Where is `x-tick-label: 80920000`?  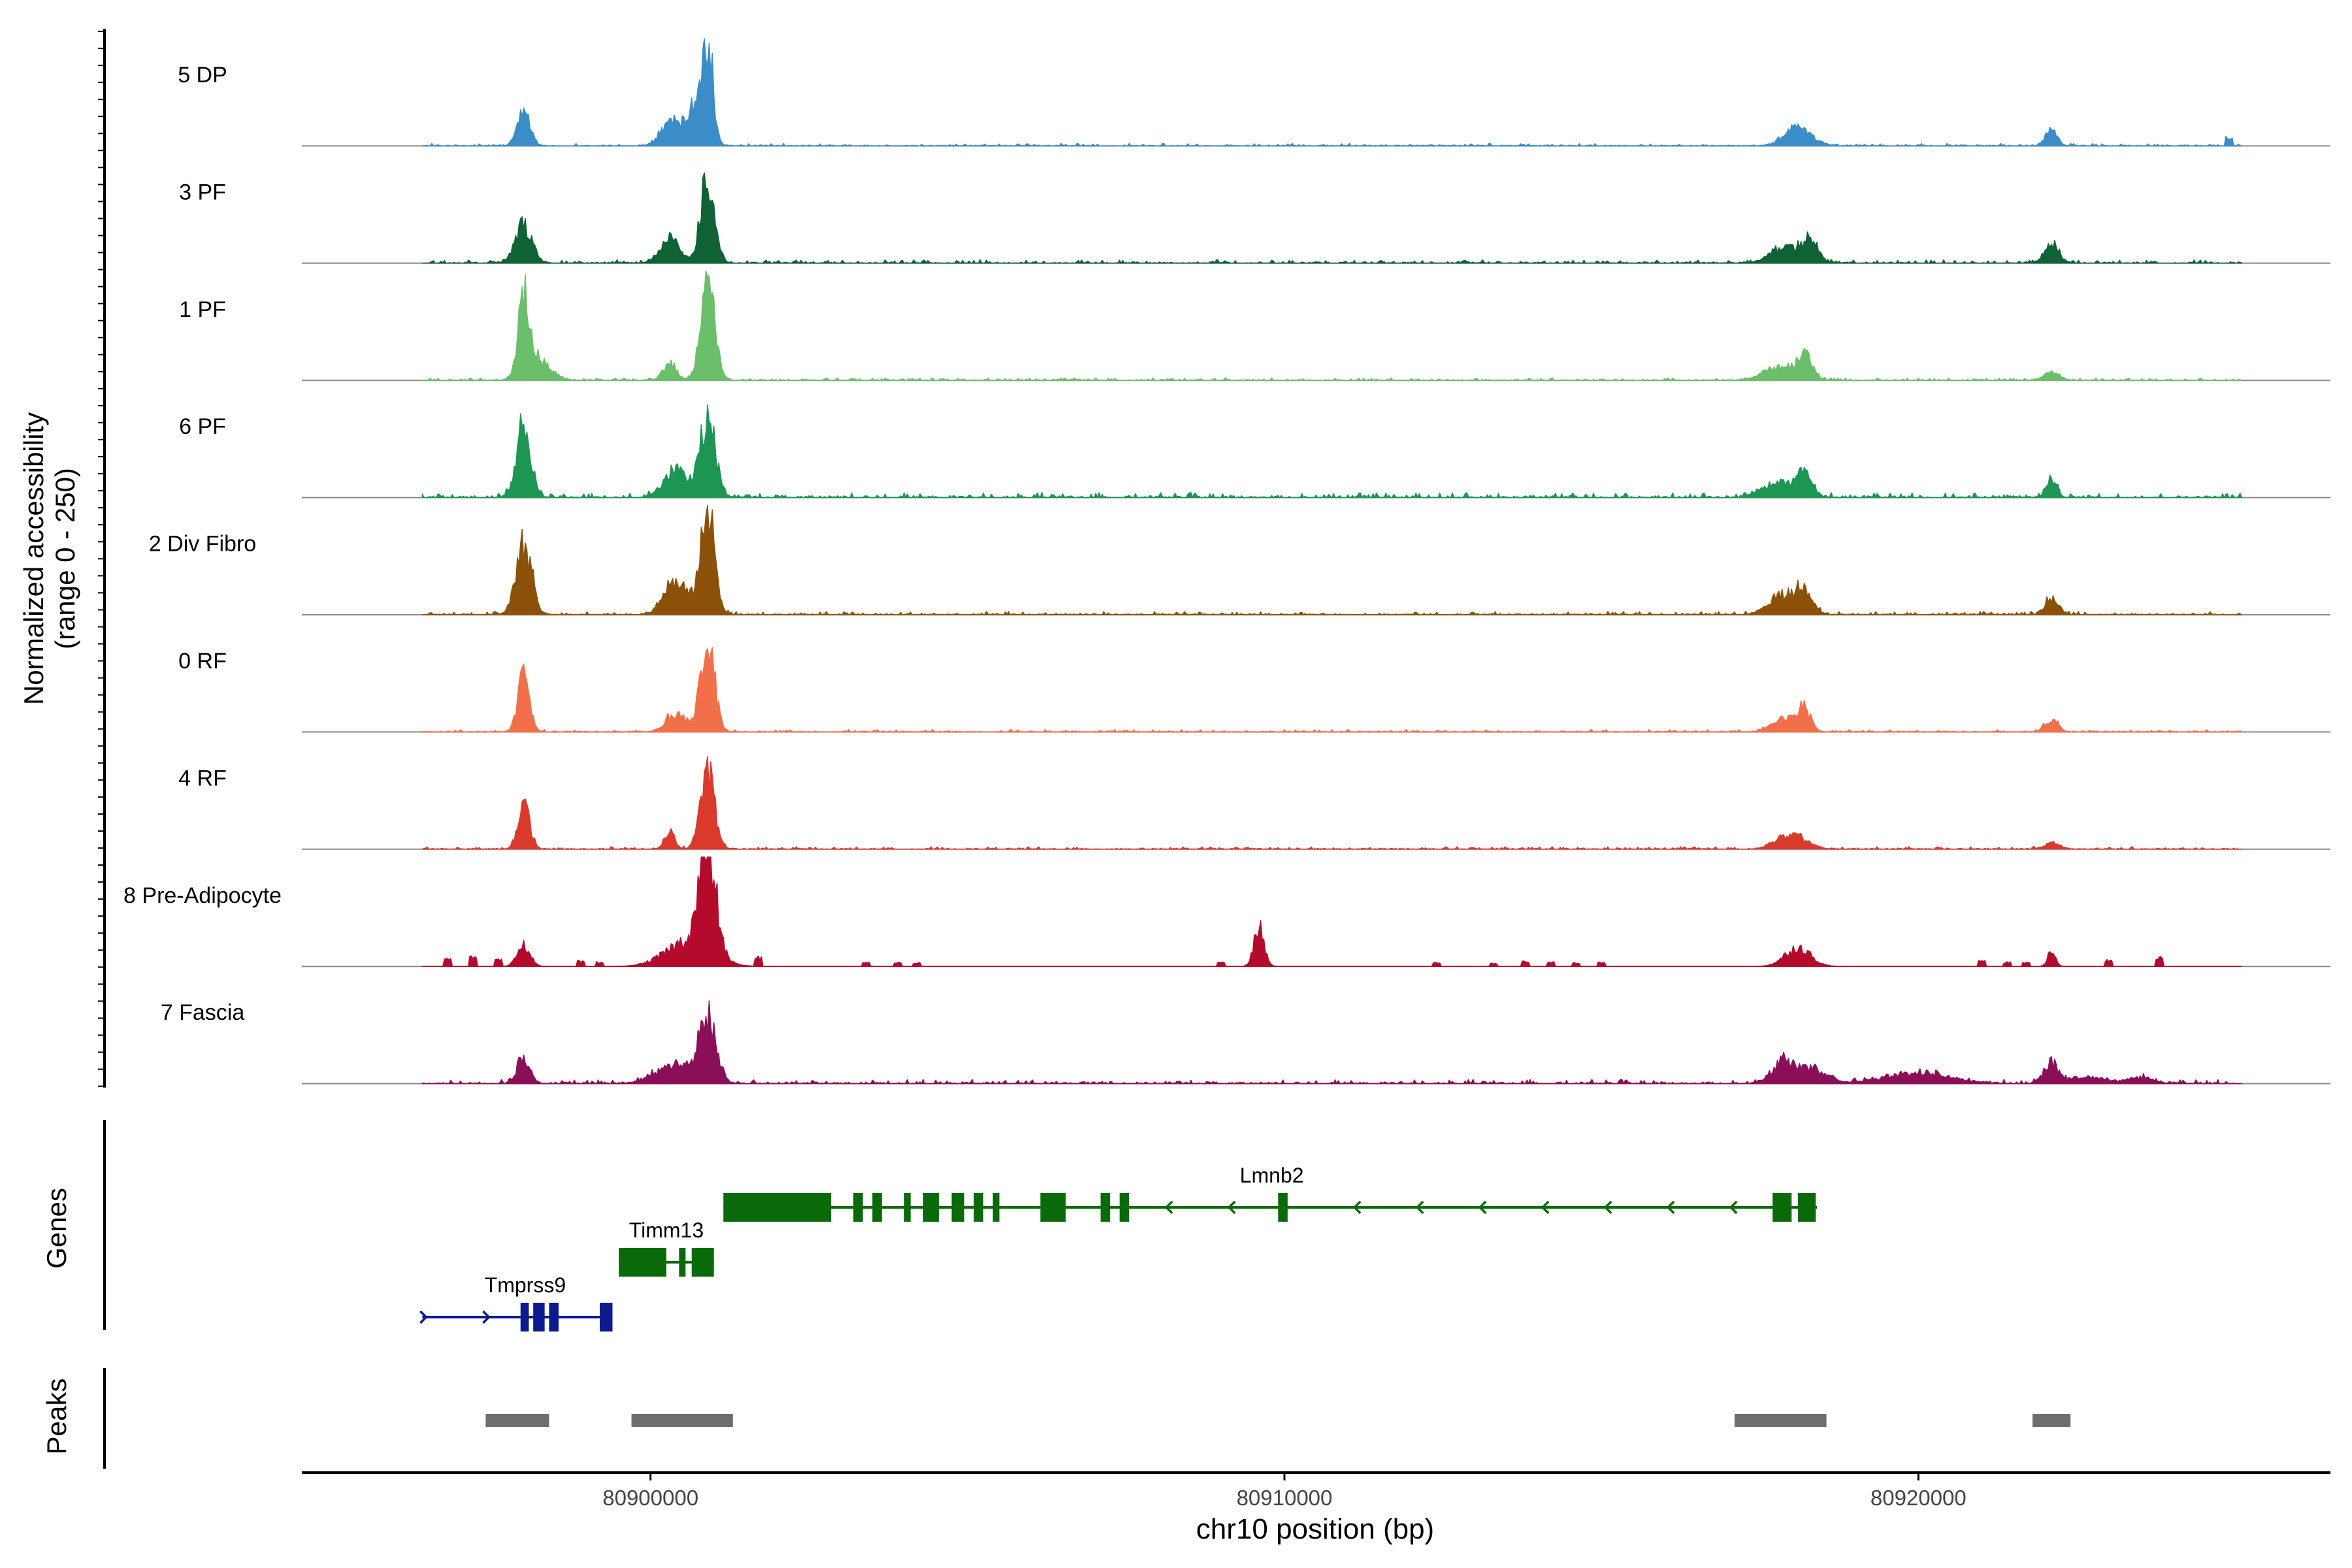 x-tick-label: 80920000 is located at coordinates (1918, 1498).